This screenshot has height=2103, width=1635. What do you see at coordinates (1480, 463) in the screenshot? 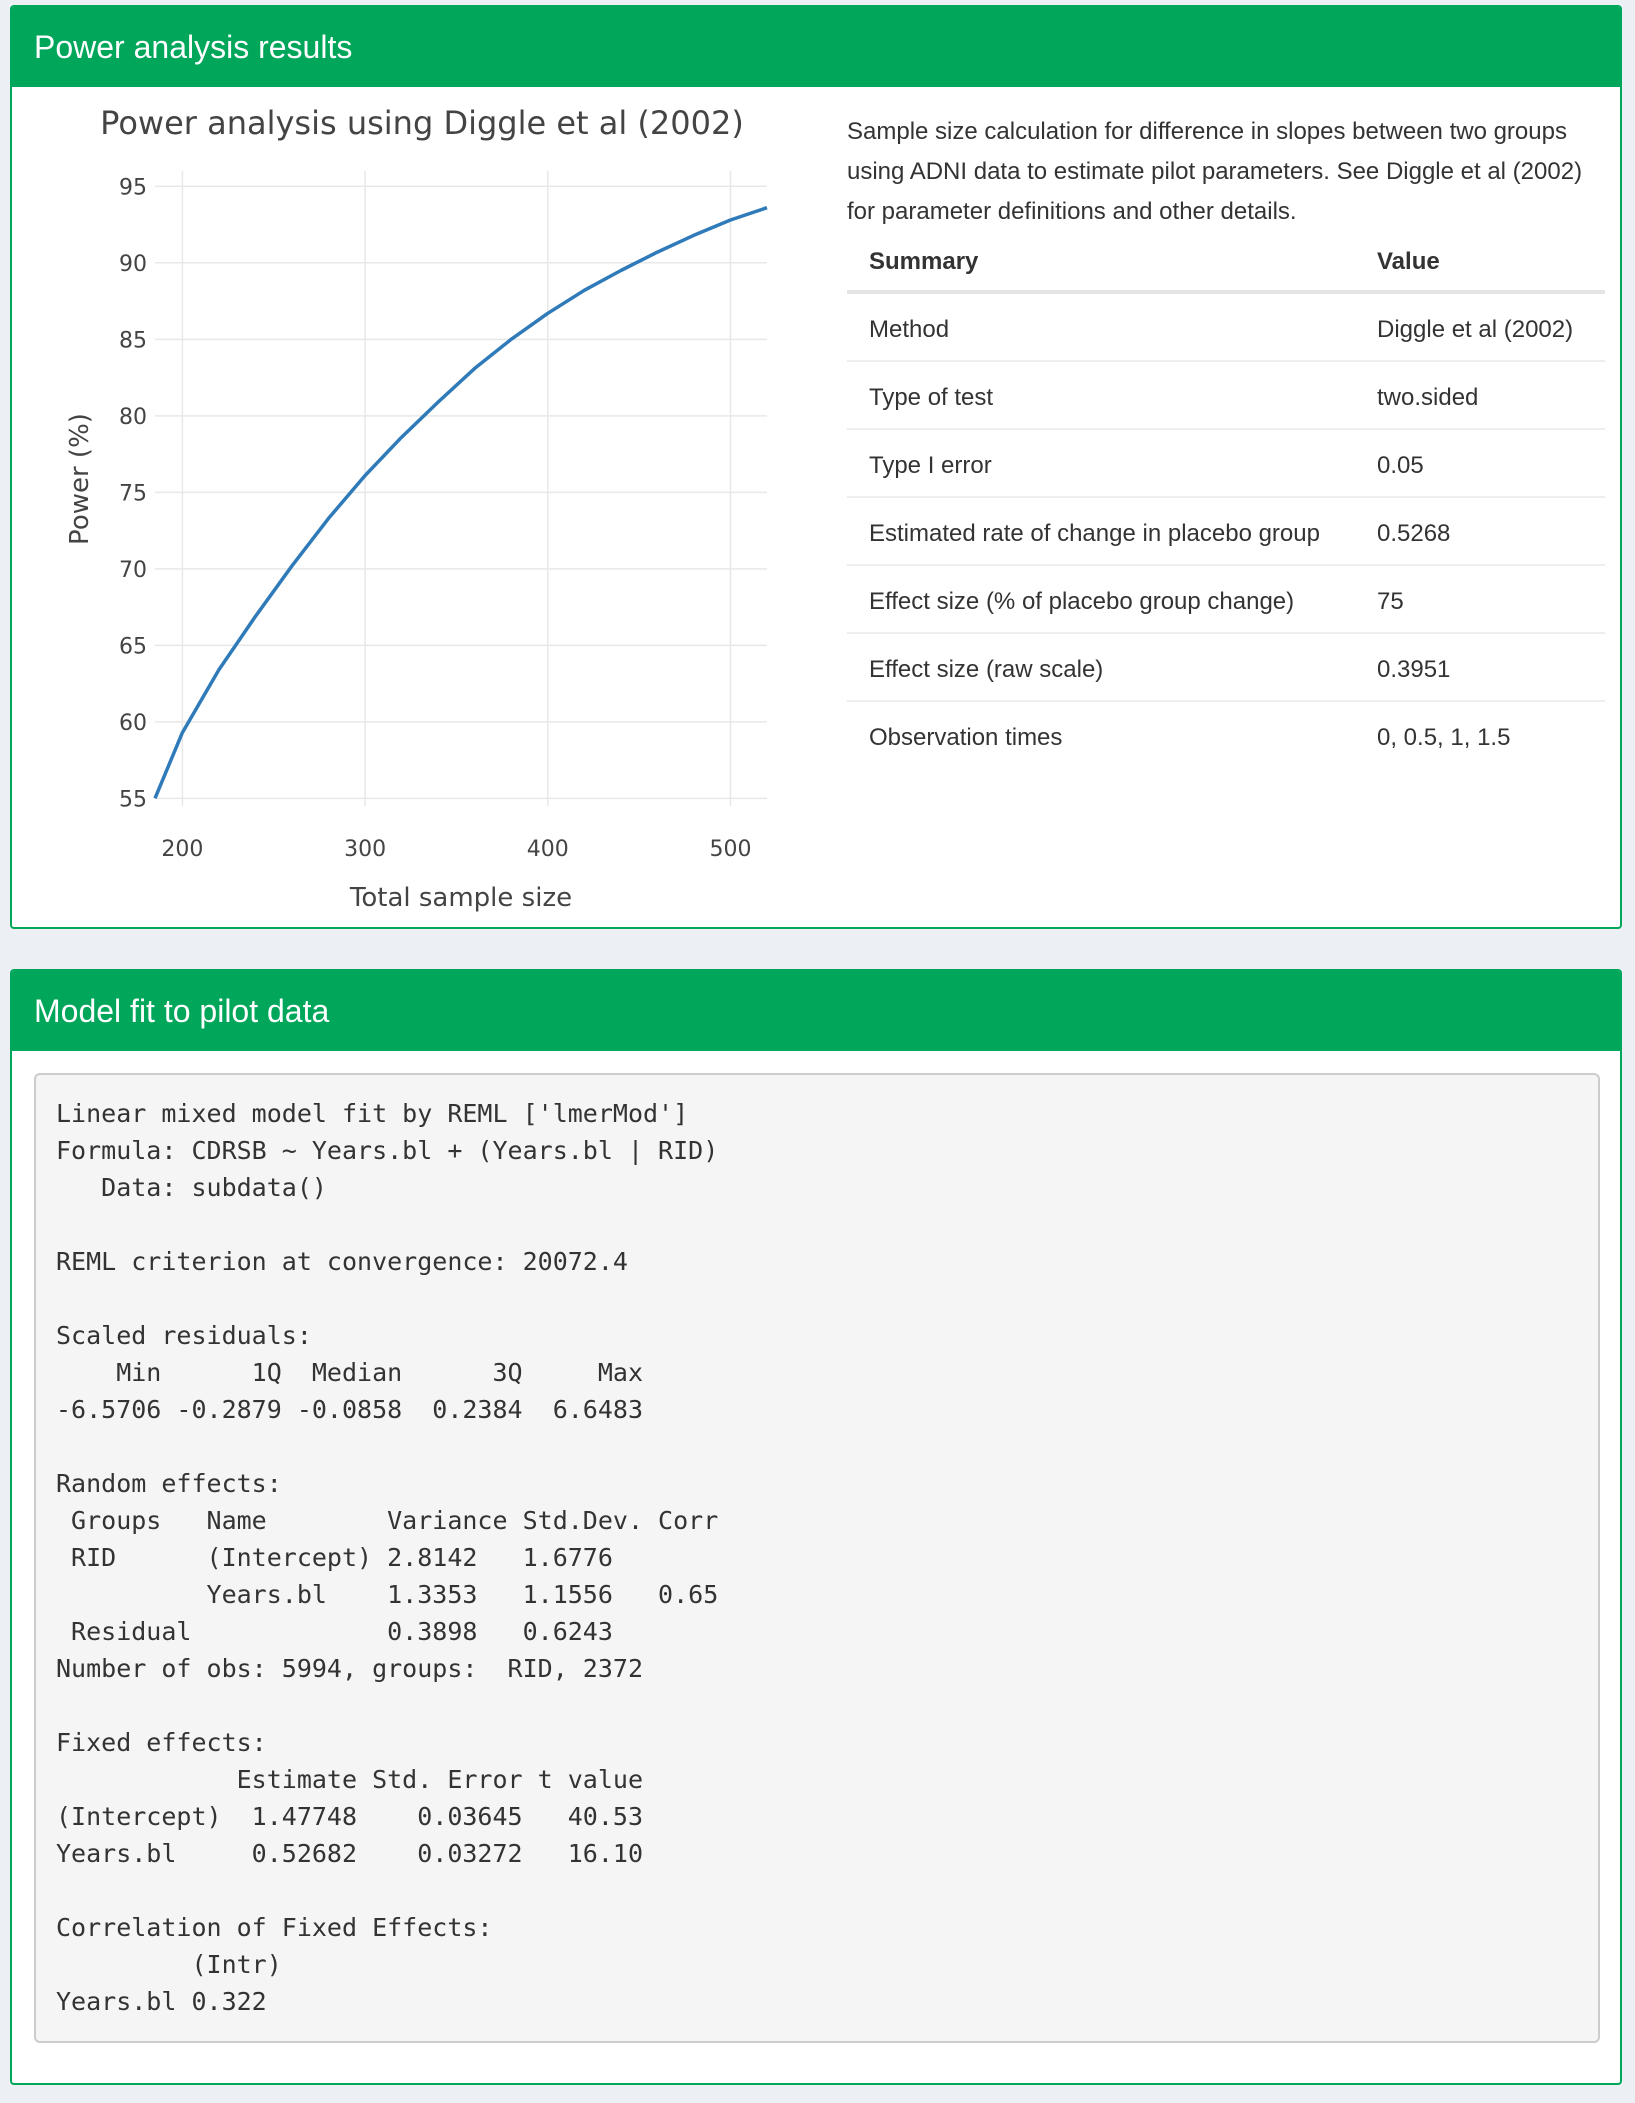
I see `value-cell: 0.05` at bounding box center [1480, 463].